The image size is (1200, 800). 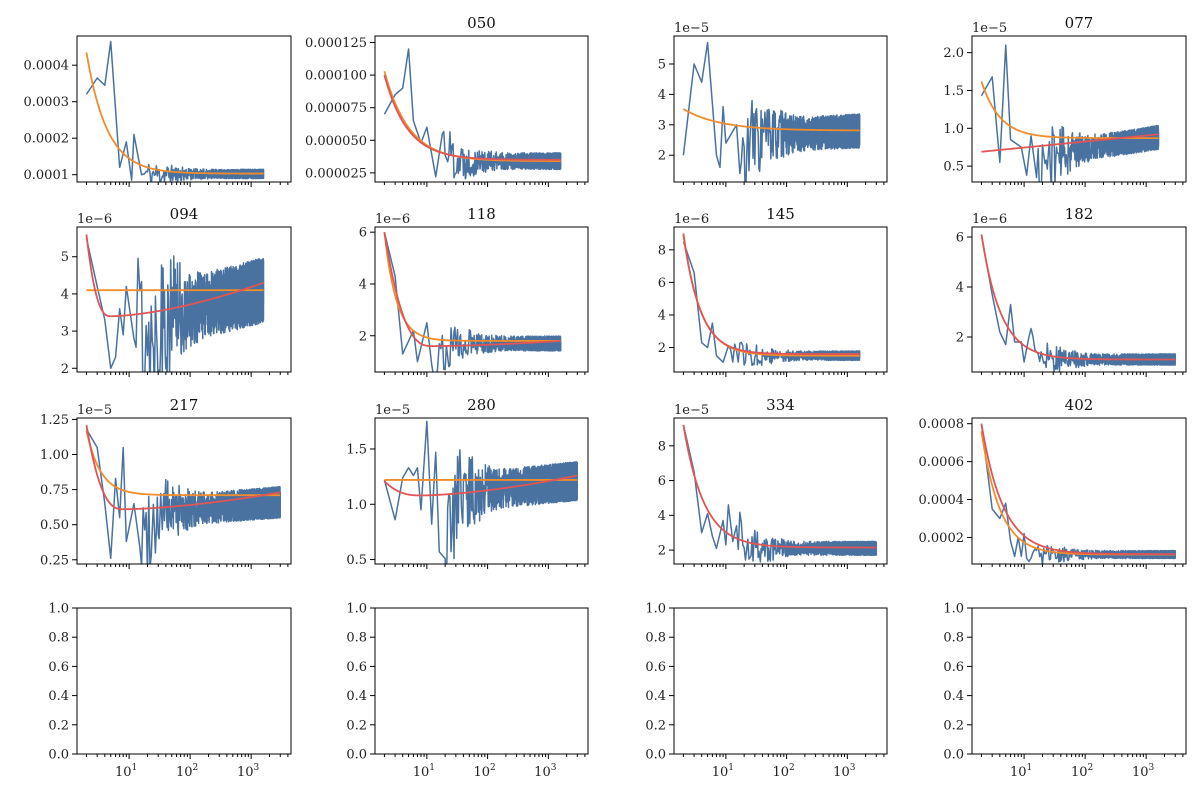 What do you see at coordinates (54, 490) in the screenshot?
I see `y-tick-label: 0.75` at bounding box center [54, 490].